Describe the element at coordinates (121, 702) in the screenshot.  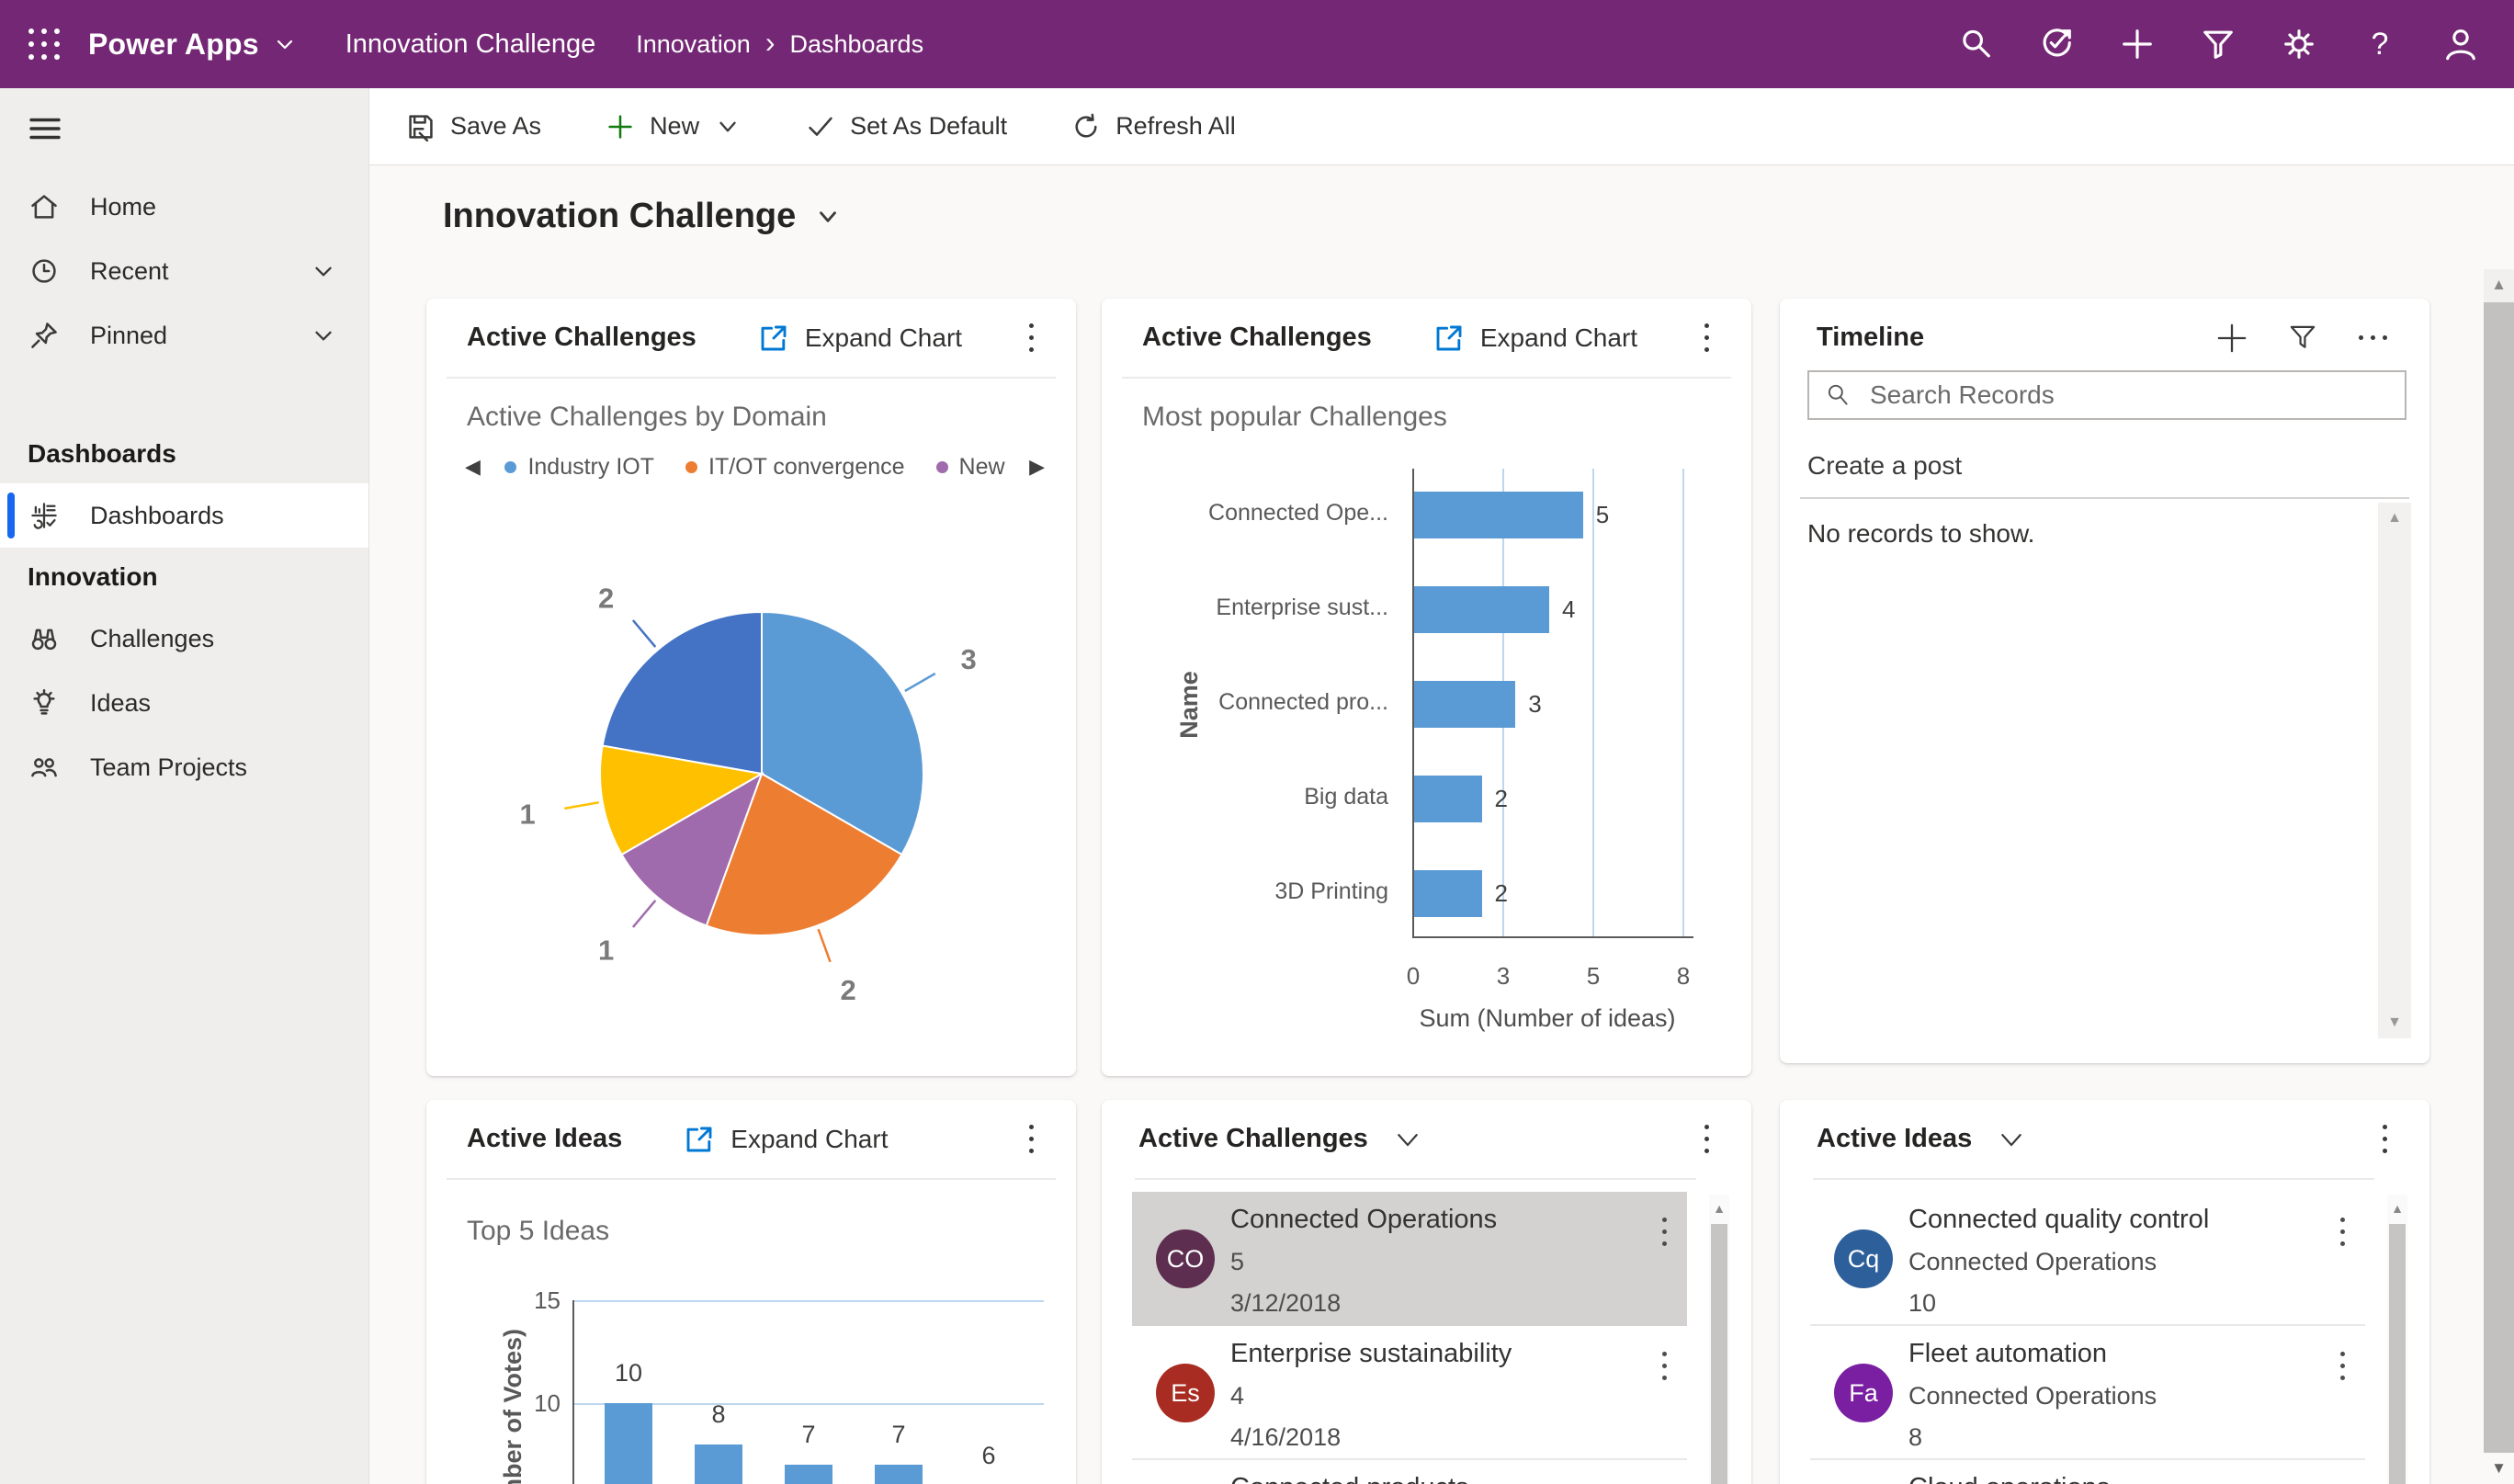
I see `sidebar-item-label: Ideas` at that location.